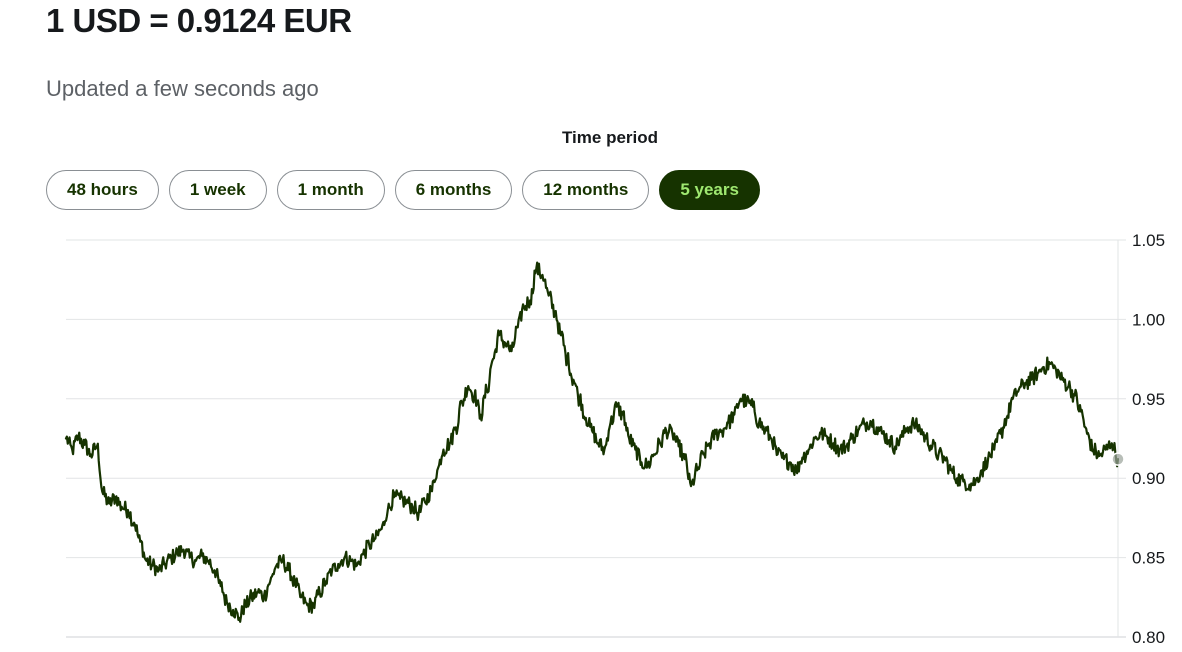 The image size is (1182, 652). What do you see at coordinates (1148, 478) in the screenshot?
I see `y-tick-label: 0.90` at bounding box center [1148, 478].